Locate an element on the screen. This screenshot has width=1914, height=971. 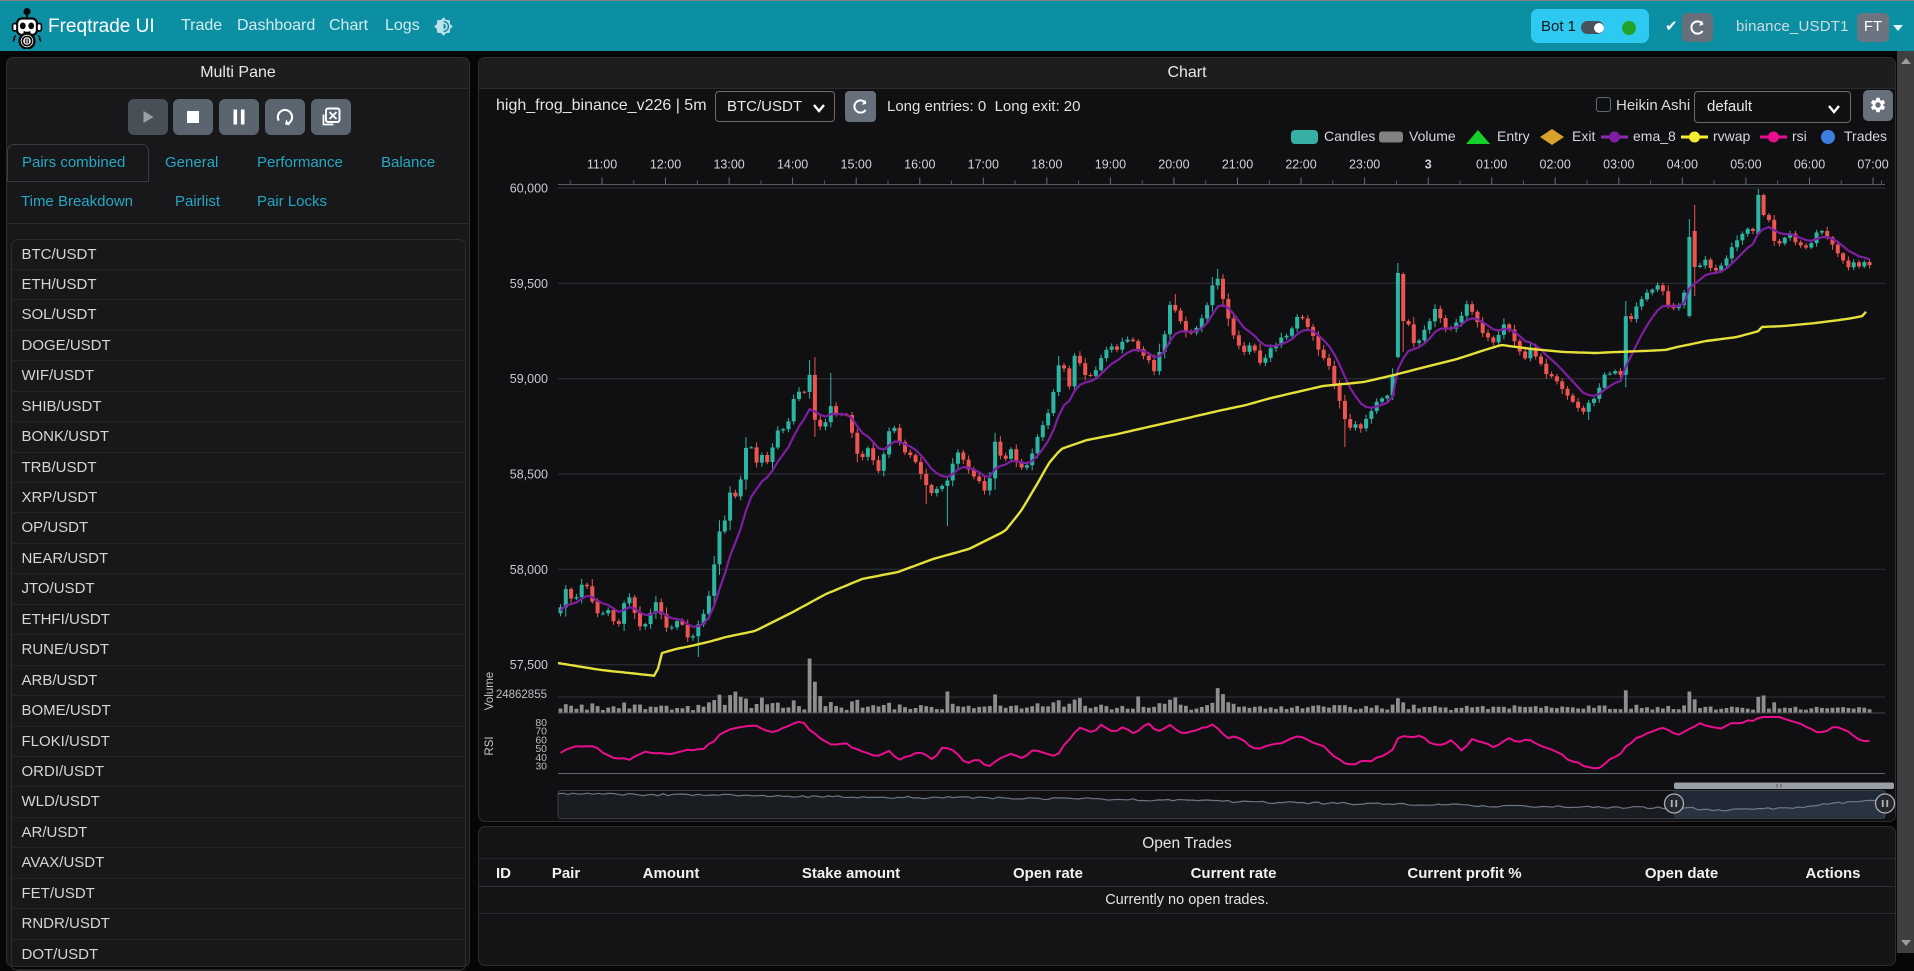
svg-text: 57,500 is located at coordinates (529, 665).